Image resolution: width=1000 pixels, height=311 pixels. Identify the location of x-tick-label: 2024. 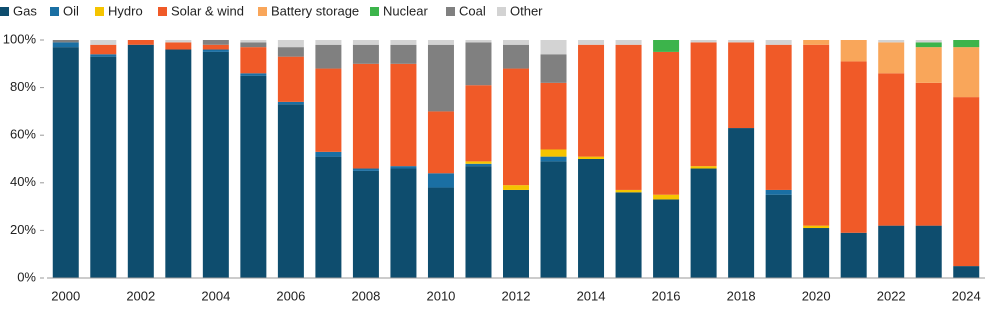
(966, 295).